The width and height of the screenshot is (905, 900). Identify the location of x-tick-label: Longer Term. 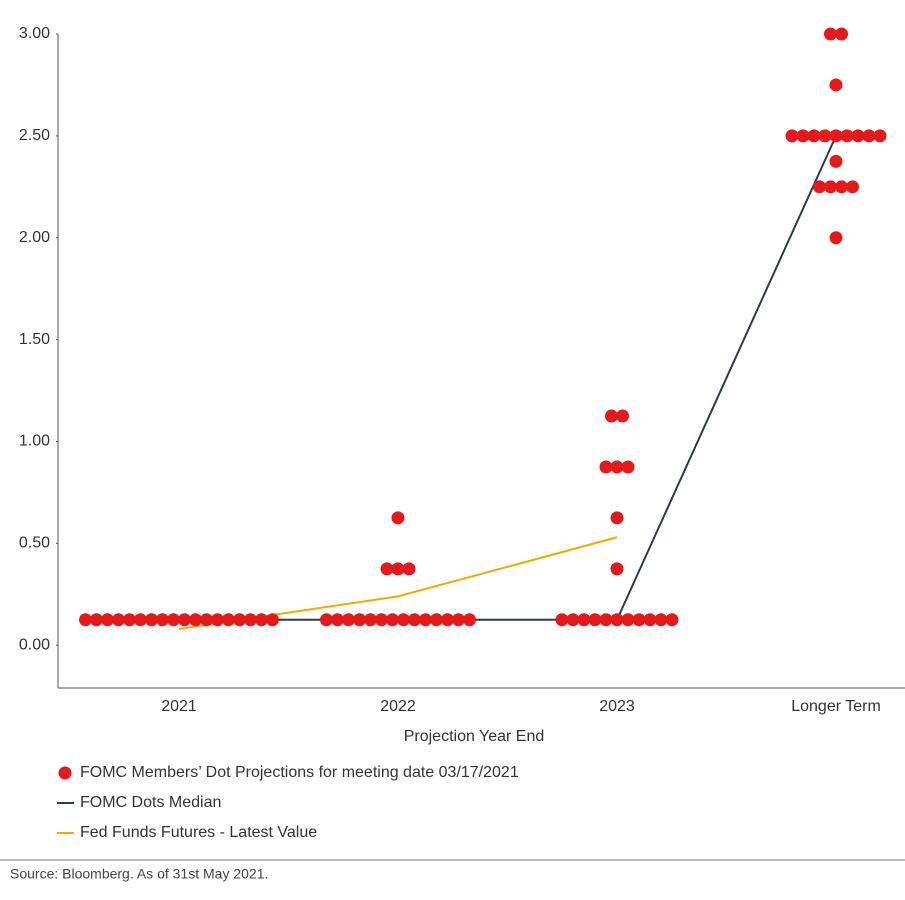
(836, 706).